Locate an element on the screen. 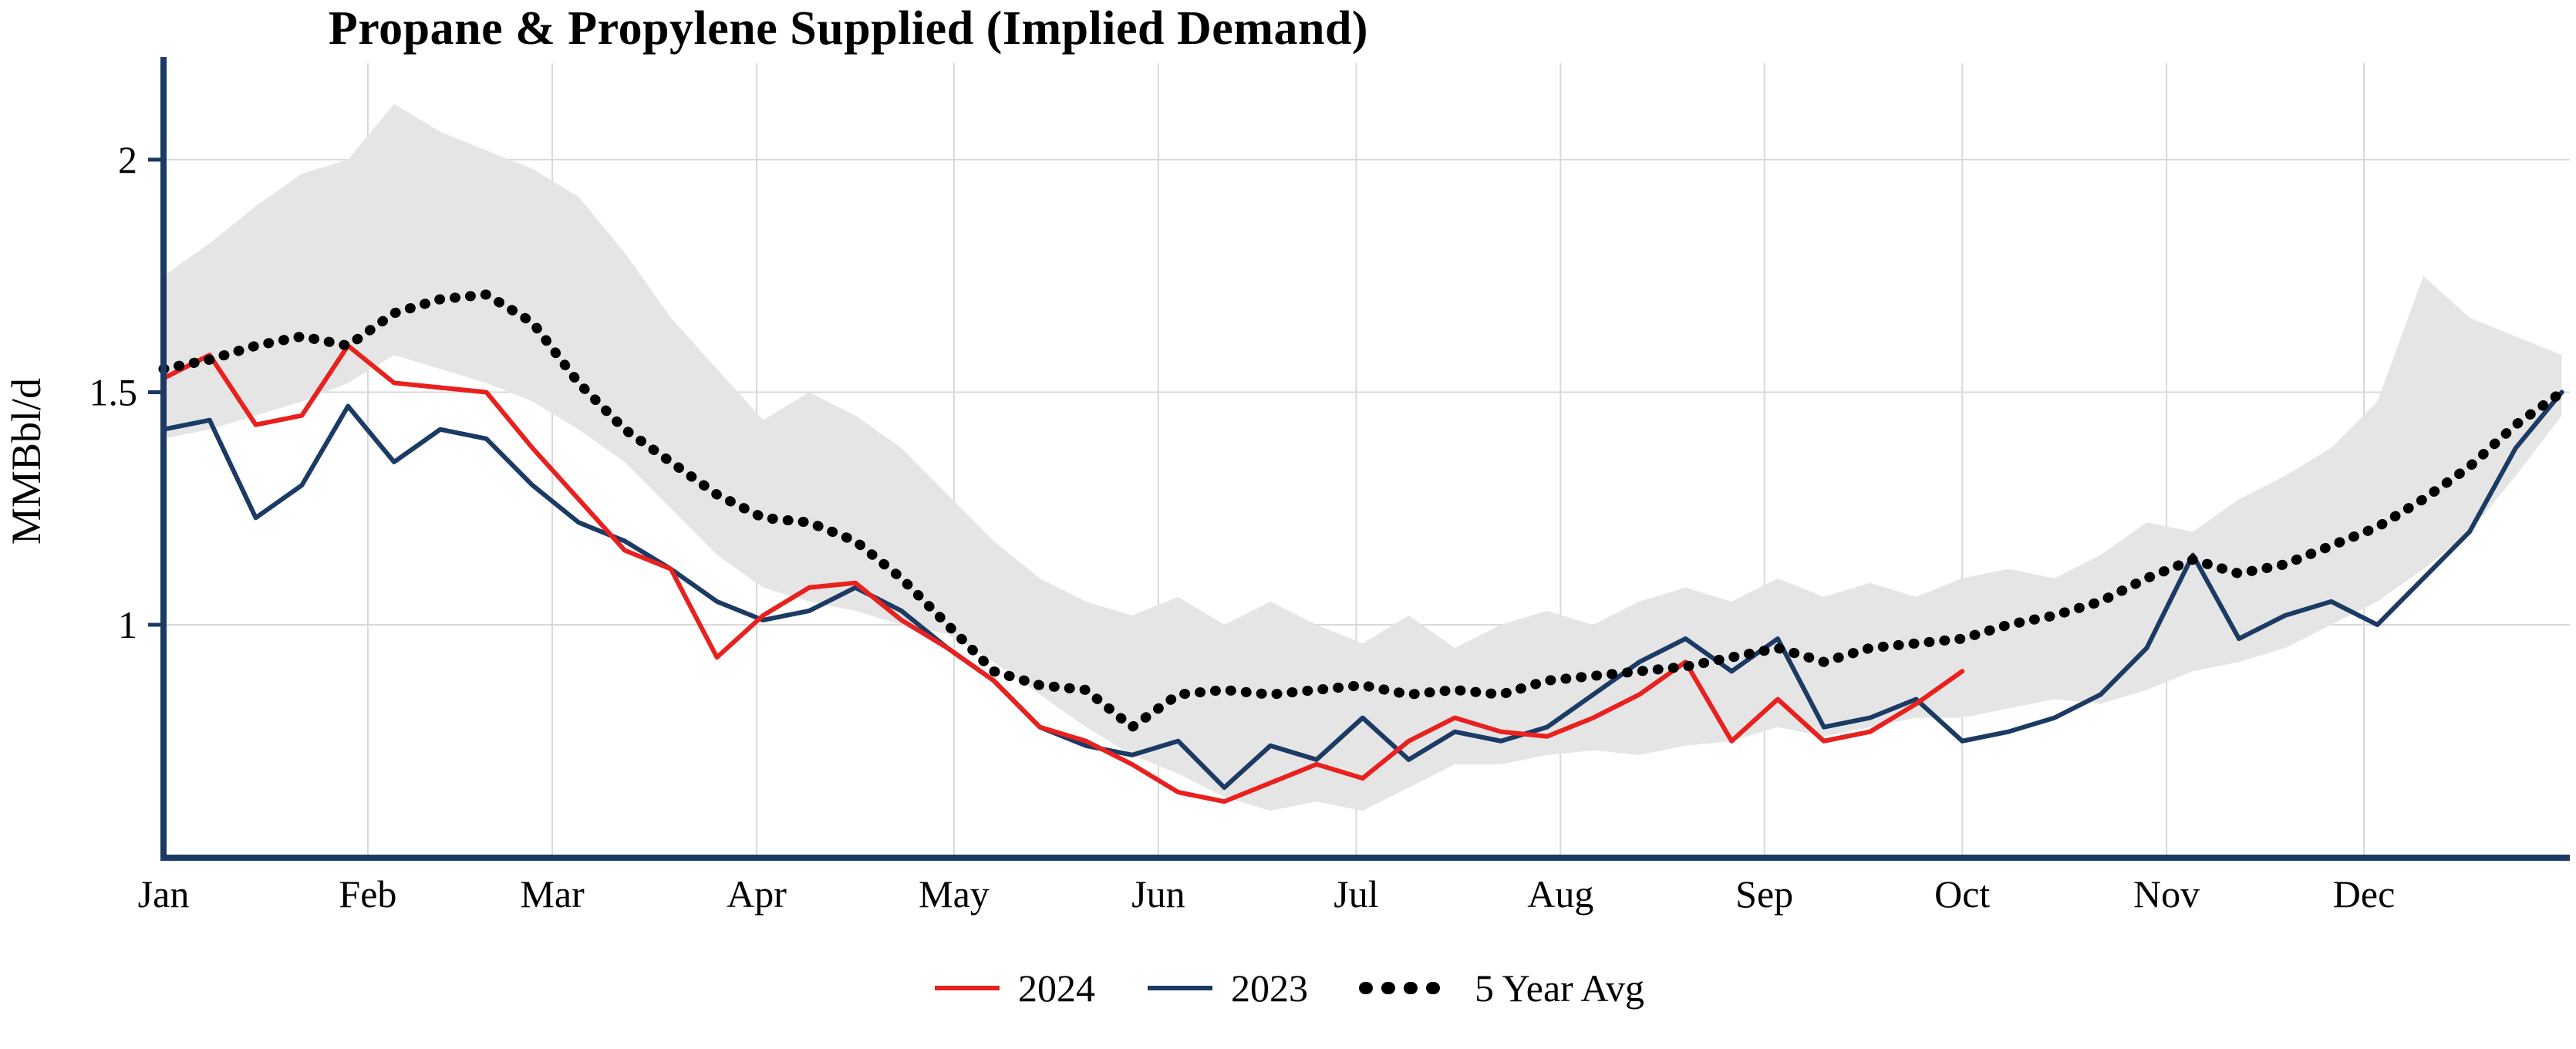 The height and width of the screenshot is (1049, 2576). x-tick-label-oct: Oct is located at coordinates (1962, 894).